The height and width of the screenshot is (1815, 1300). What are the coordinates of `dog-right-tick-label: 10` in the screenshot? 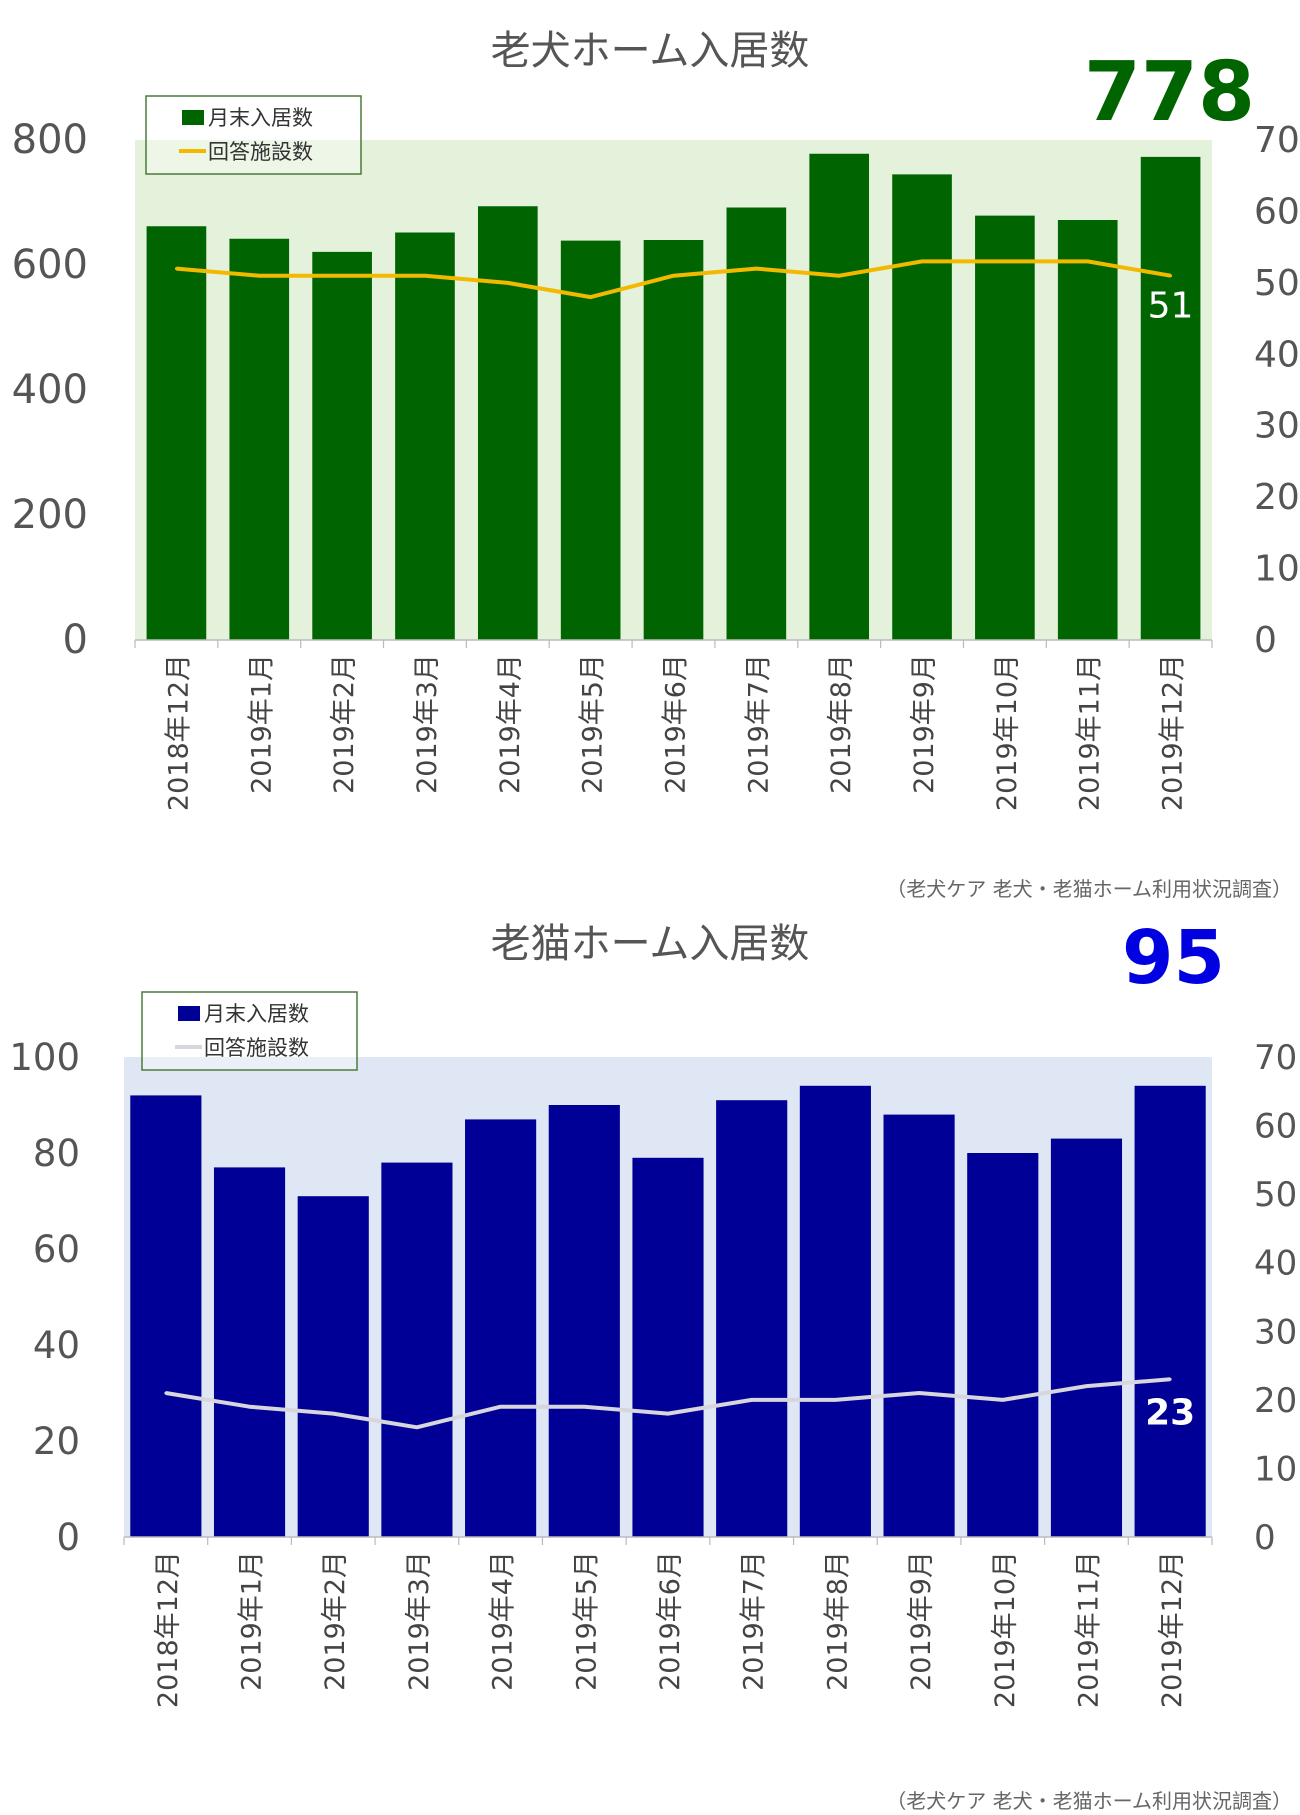 It's located at (1277, 569).